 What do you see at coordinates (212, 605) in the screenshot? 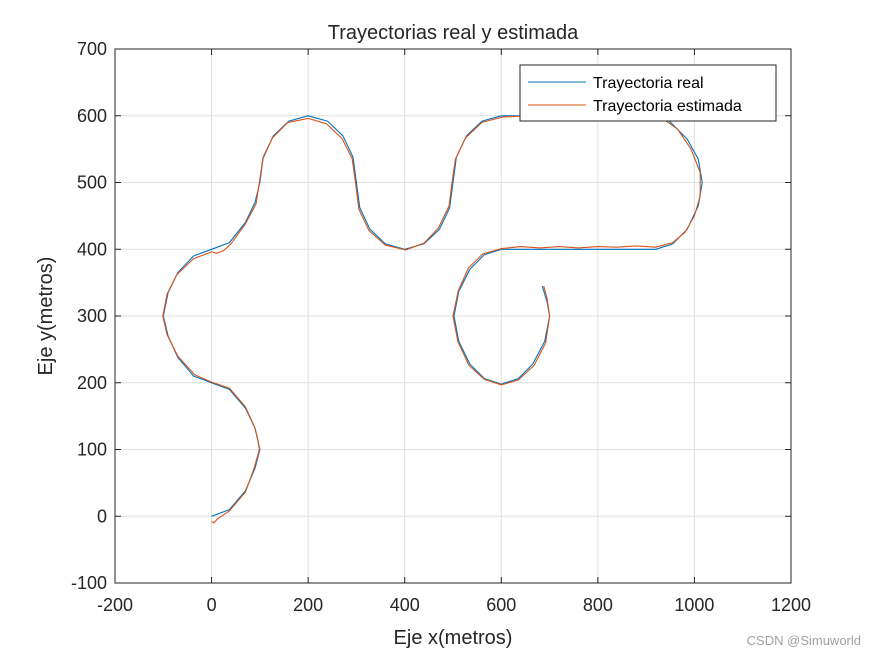
I see `x-tick-label: 0` at bounding box center [212, 605].